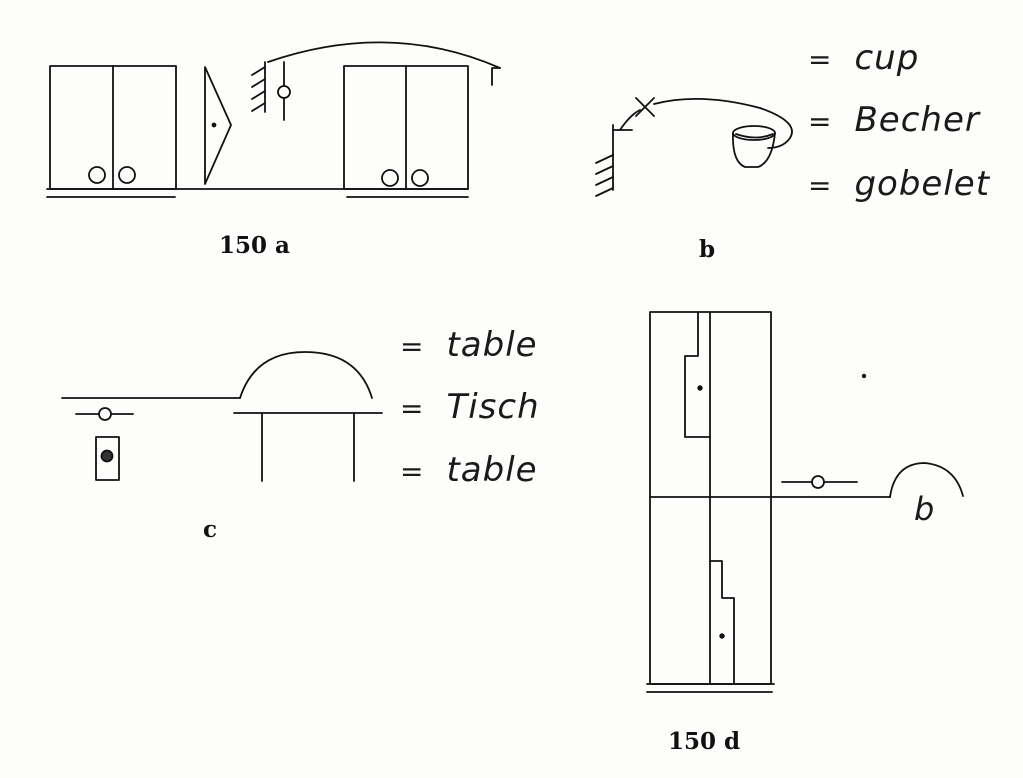 The height and width of the screenshot is (778, 1023). Describe the element at coordinates (926, 480) in the screenshot. I see `d-arc` at that location.